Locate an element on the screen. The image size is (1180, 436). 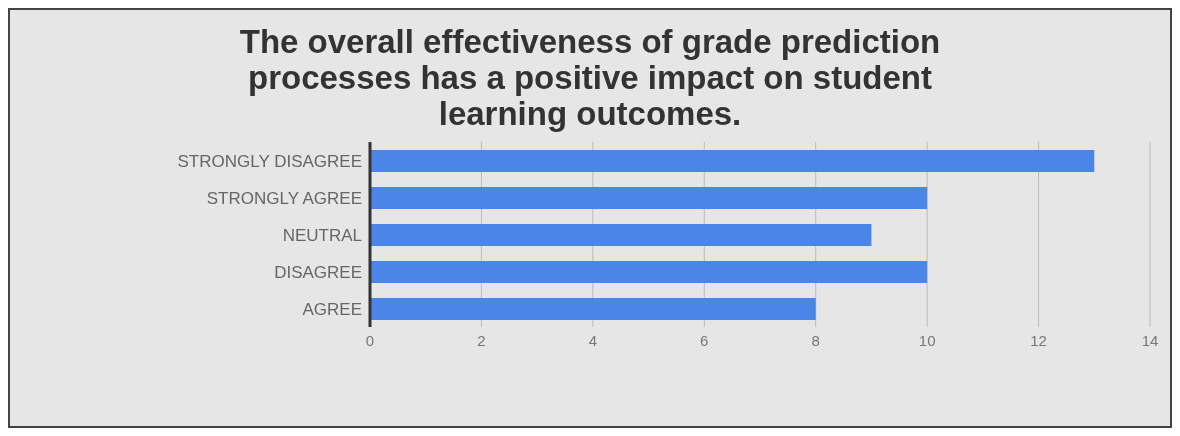
x-tick-label: 12 is located at coordinates (1038, 340).